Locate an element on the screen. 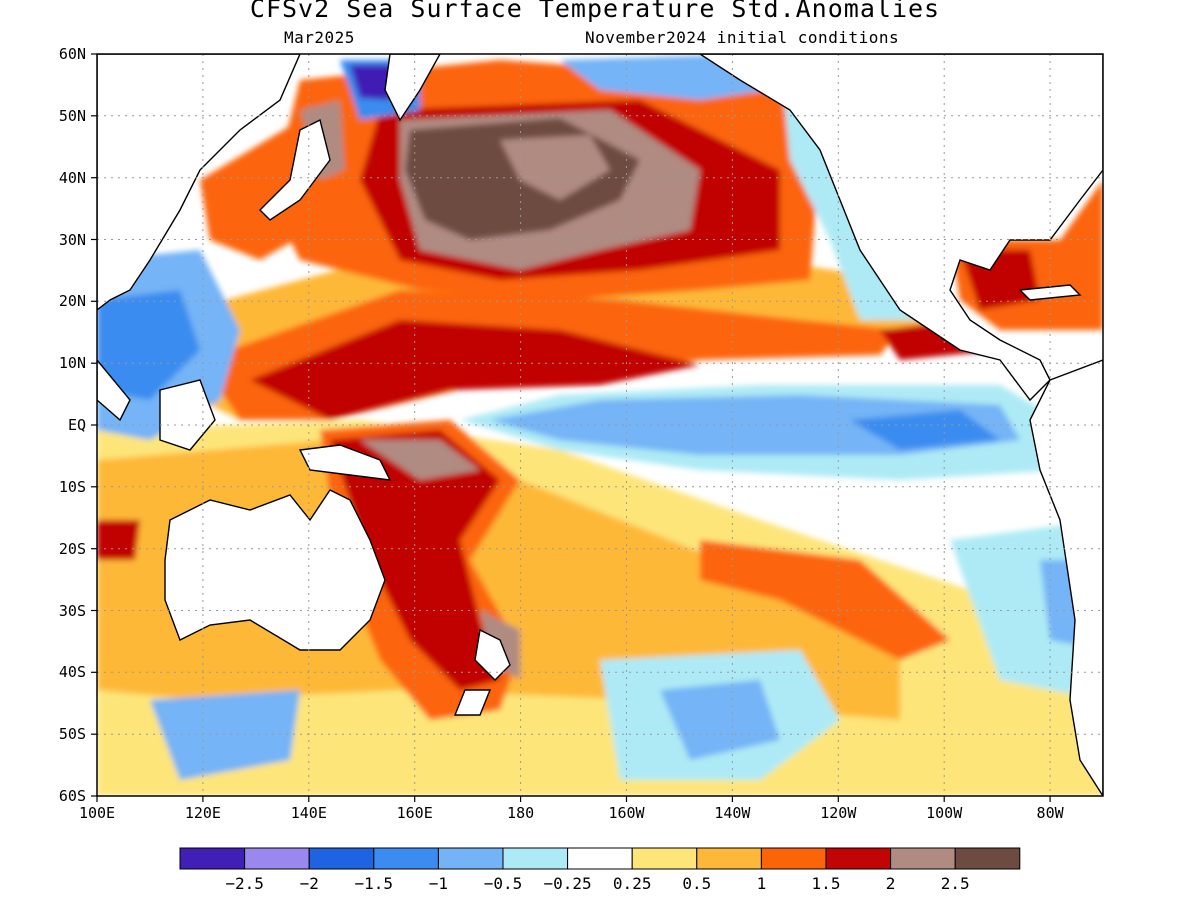 This screenshot has height=900, width=1200. lat-label-30s: 30S is located at coordinates (72, 611).